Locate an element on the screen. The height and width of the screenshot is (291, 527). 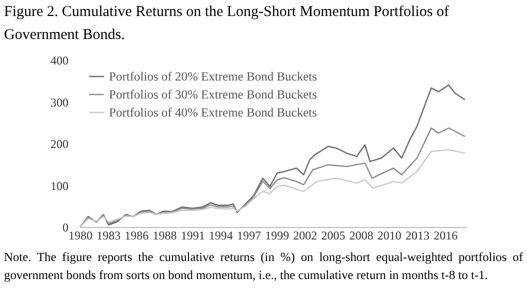
x-tick-label: 2013 is located at coordinates (417, 235).